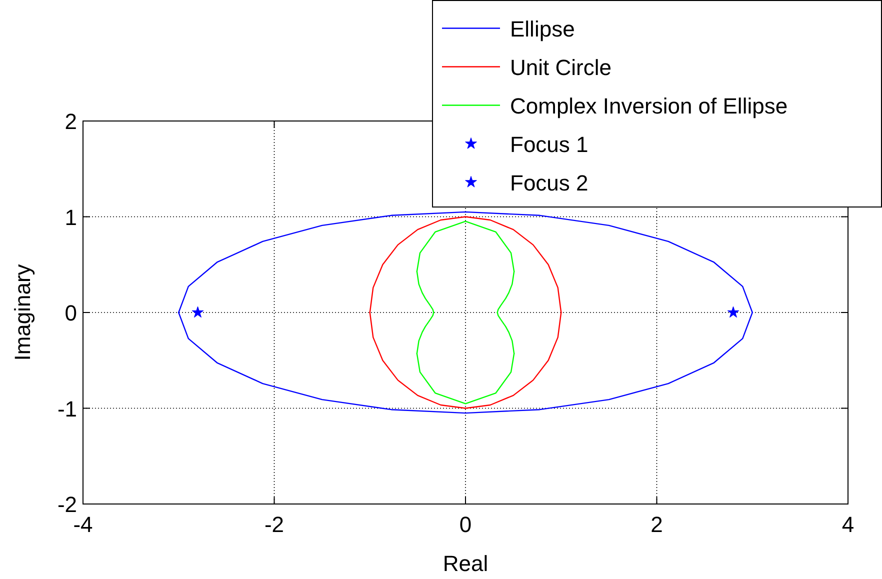  What do you see at coordinates (549, 144) in the screenshot?
I see `legend-label: Focus 1` at bounding box center [549, 144].